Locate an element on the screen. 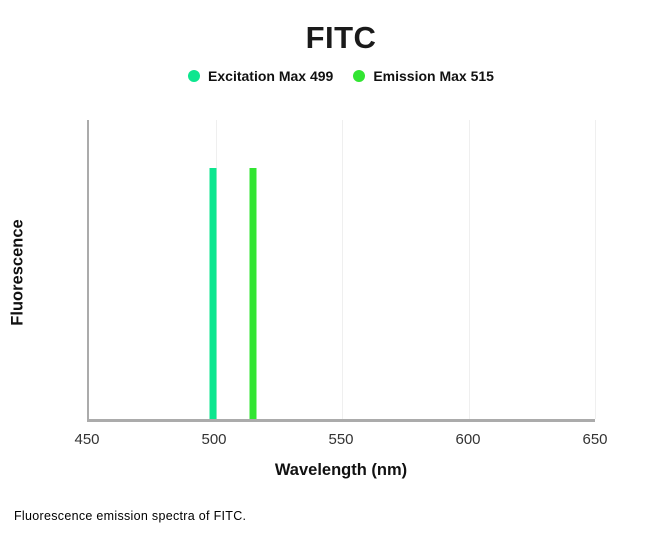 This screenshot has height=533, width=650. legend-item-excitation: Excitation Max 499 is located at coordinates (260, 76).